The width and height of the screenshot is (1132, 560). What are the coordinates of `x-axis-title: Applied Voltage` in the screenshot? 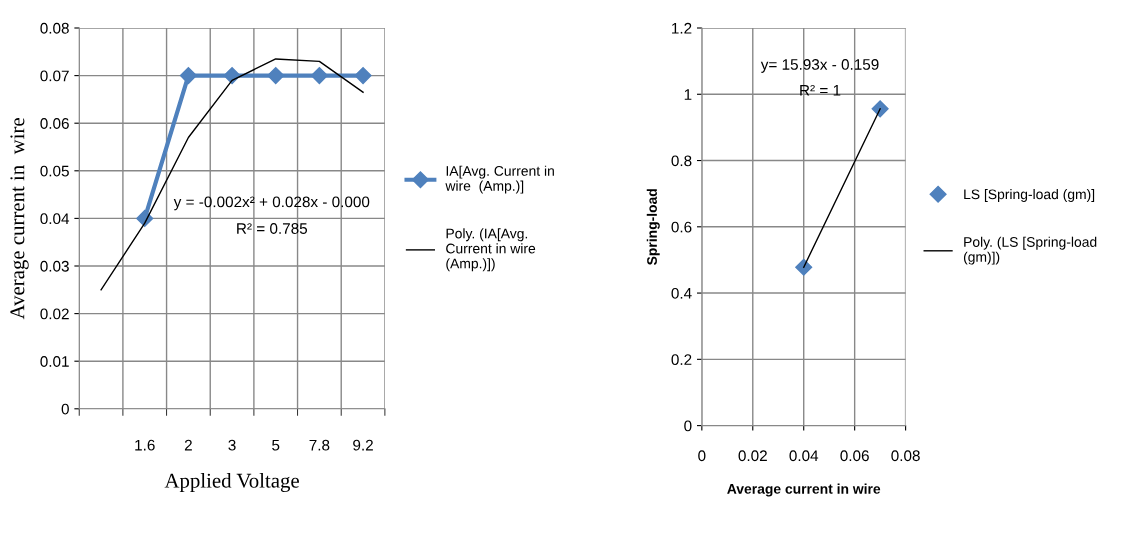 It's located at (231, 482).